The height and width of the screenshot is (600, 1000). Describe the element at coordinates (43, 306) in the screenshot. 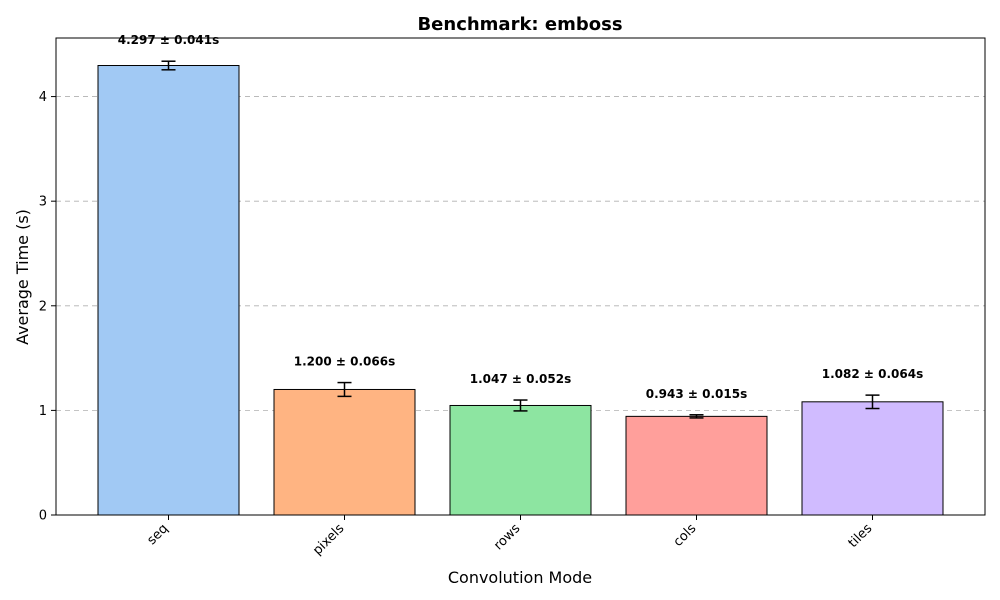

I see `y-tick-label: 2` at that location.